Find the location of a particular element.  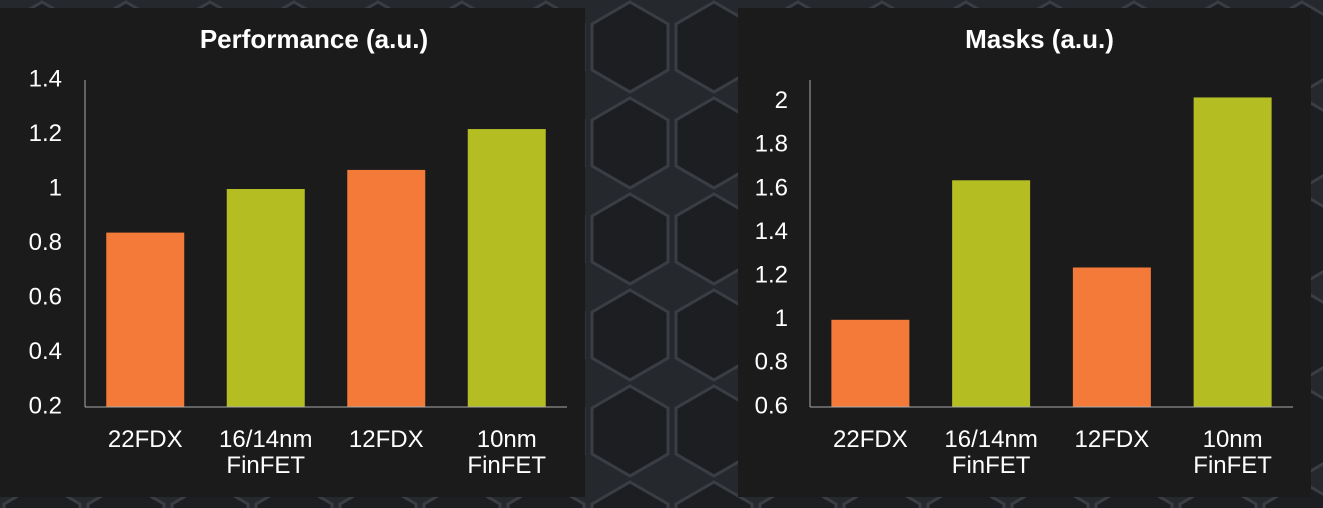

y-tick-label: 0.2 is located at coordinates (45, 405).